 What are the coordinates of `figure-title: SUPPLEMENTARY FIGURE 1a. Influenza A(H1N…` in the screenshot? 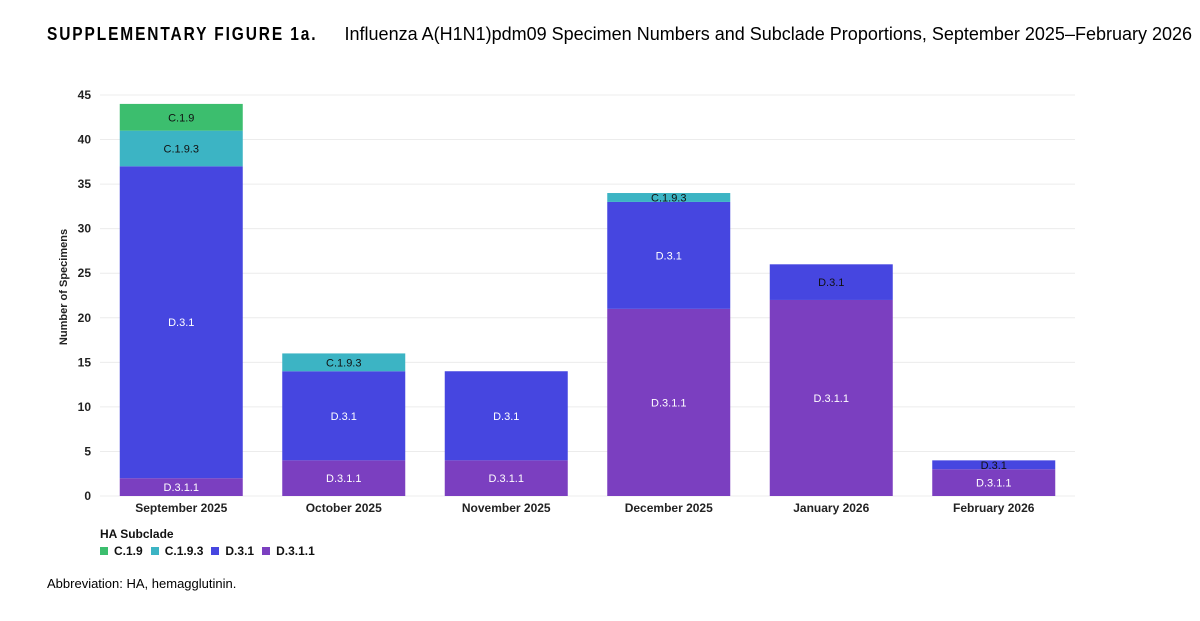 It's located at (619, 34).